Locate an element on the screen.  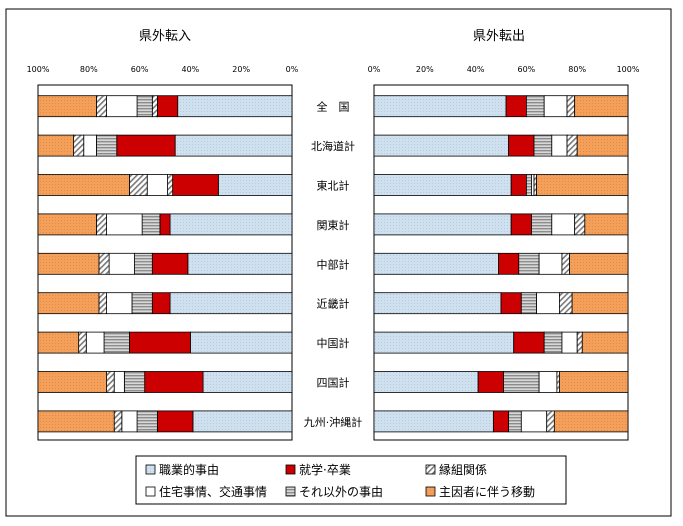
left-bar-1-occupation is located at coordinates (235, 106).